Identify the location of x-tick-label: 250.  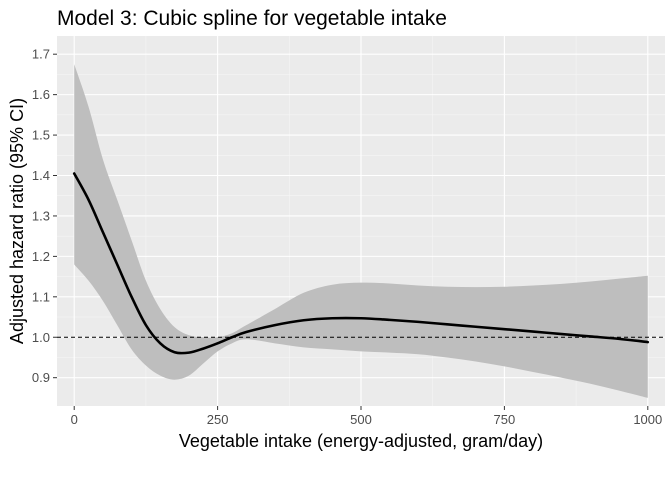
(218, 419).